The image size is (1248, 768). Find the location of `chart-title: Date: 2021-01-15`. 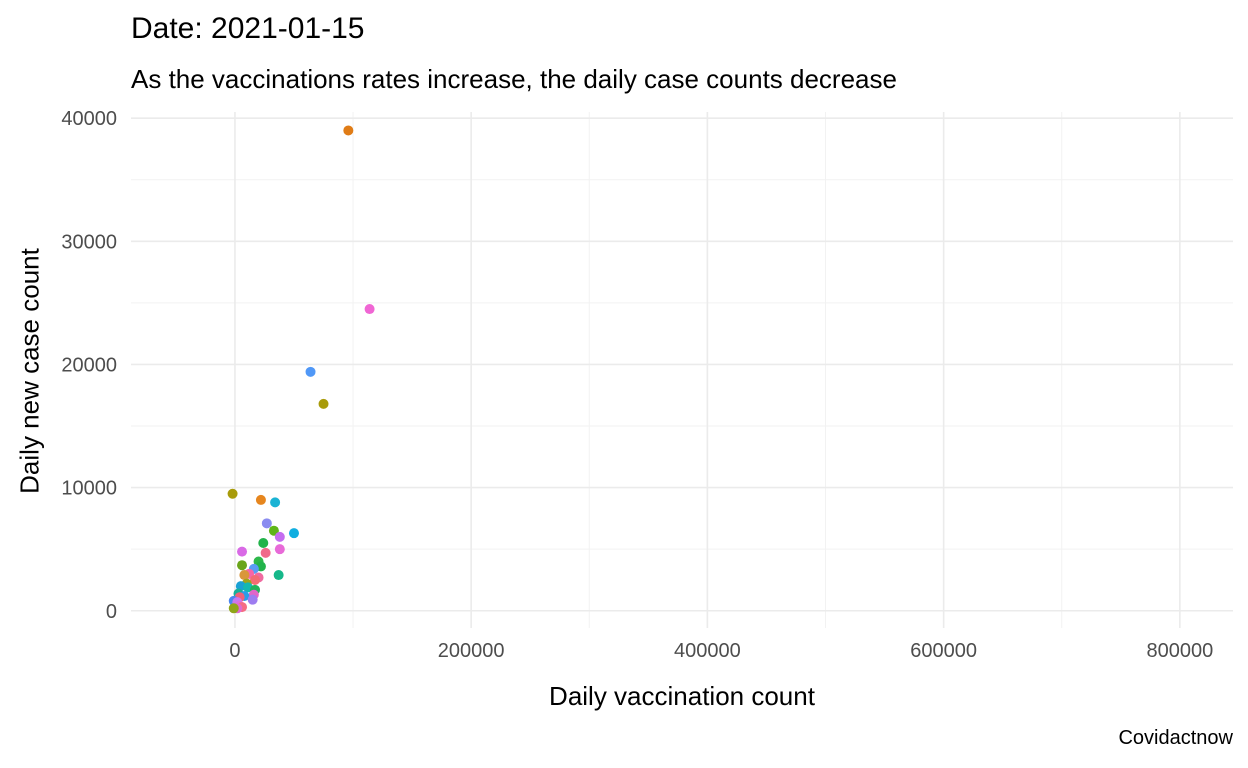

chart-title: Date: 2021-01-15 is located at coordinates (248, 28).